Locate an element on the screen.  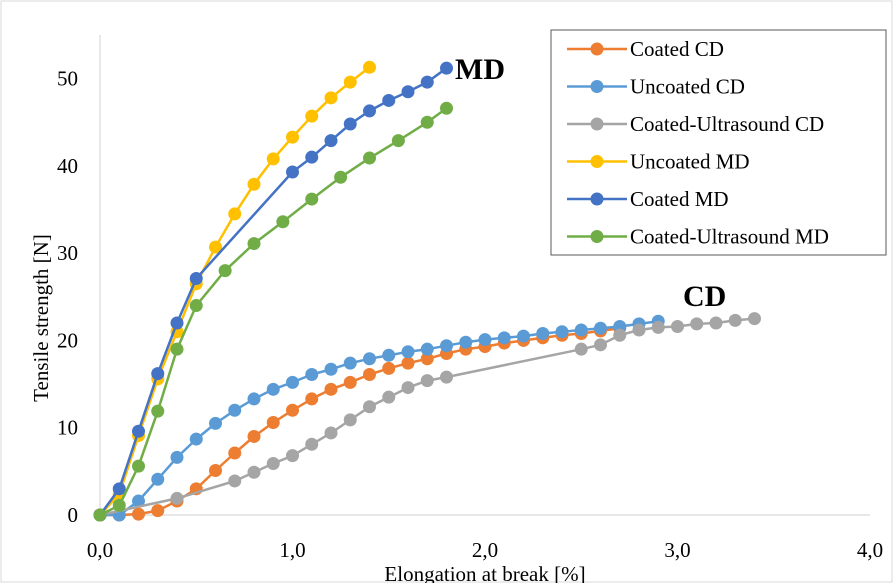
x-tick-label: 4,0 is located at coordinates (870, 550).